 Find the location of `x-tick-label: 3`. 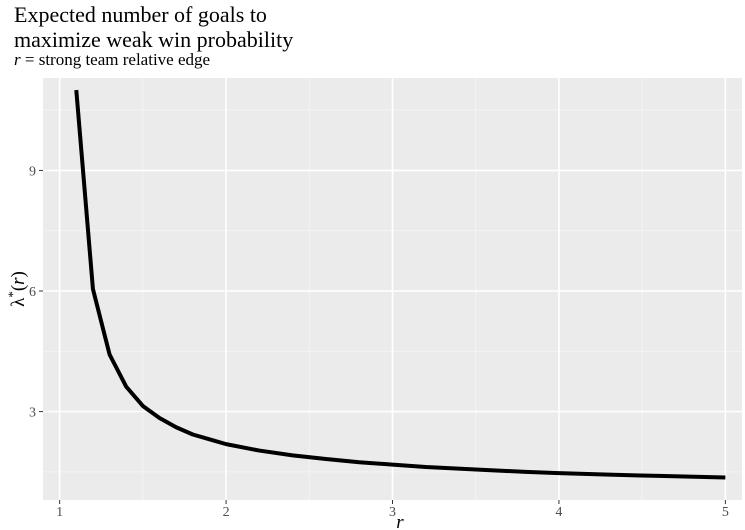

x-tick-label: 3 is located at coordinates (392, 512).